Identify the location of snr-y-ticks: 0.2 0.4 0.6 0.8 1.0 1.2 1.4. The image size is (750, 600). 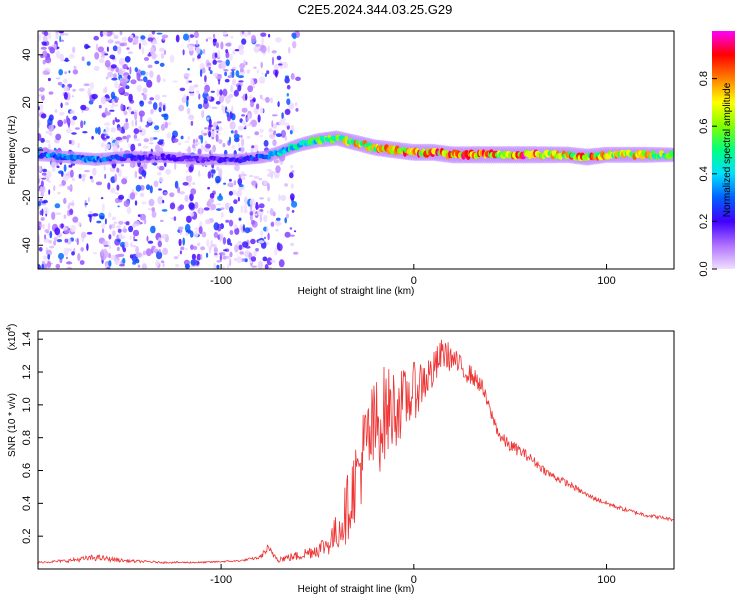
(32, 438).